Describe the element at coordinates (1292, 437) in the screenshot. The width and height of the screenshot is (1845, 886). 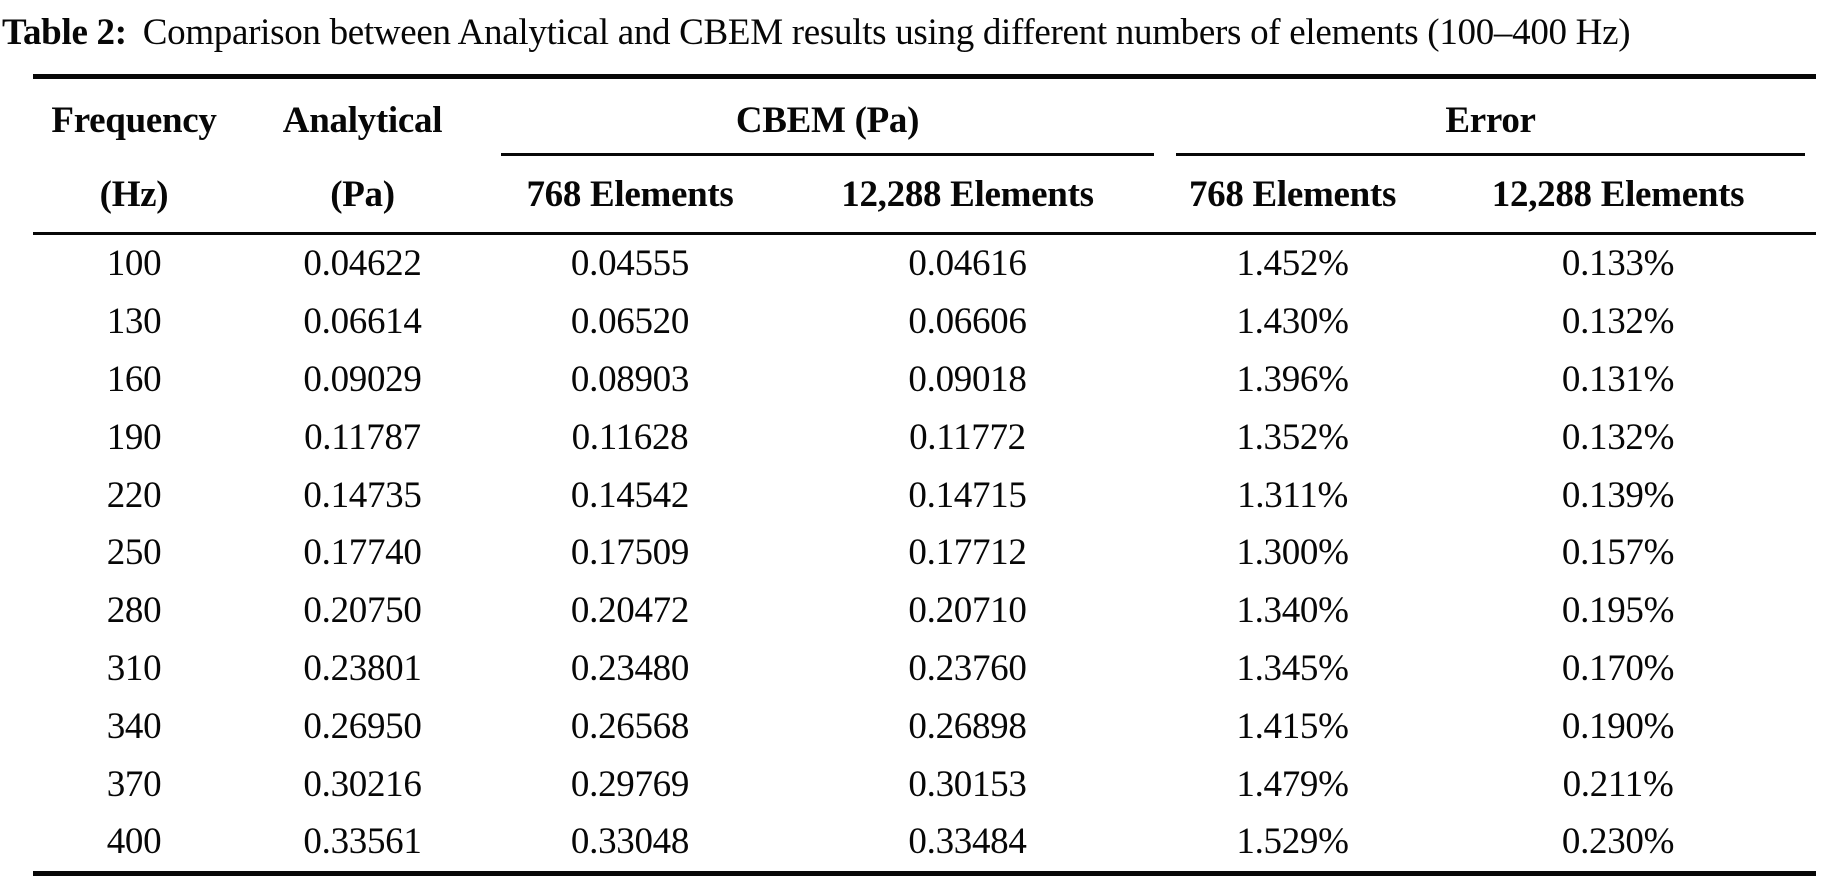
I see `cell-error-768: 1.352%` at that location.